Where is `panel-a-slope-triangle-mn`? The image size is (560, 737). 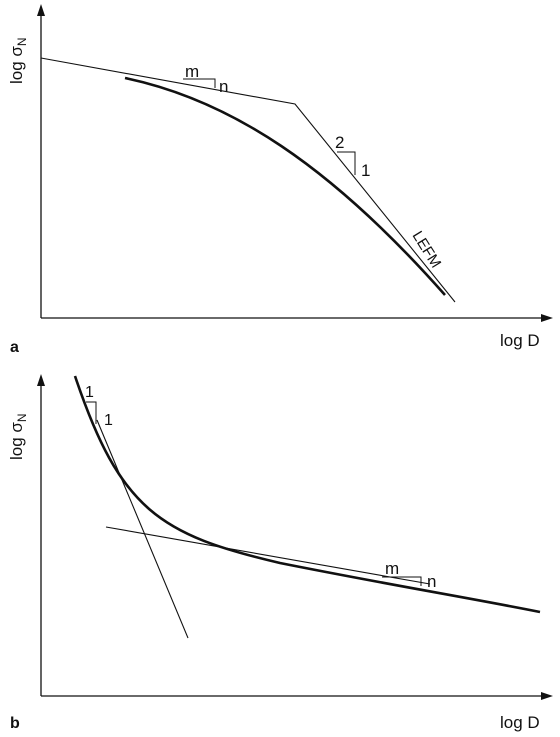
panel-a-slope-triangle-mn is located at coordinates (199, 83).